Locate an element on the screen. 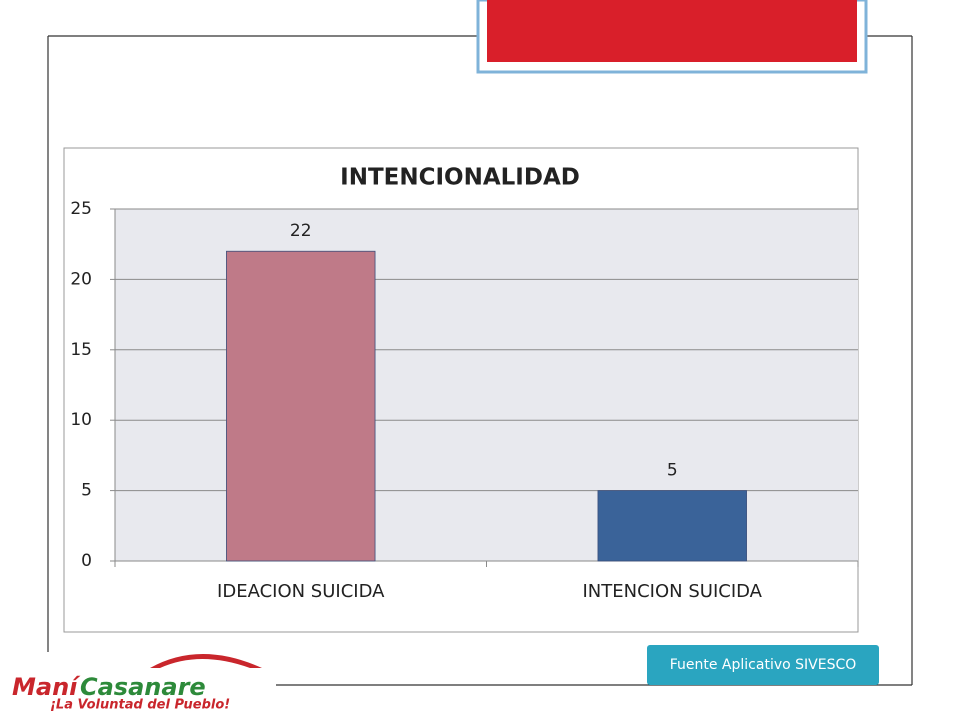  data-label: 5 is located at coordinates (672, 471).